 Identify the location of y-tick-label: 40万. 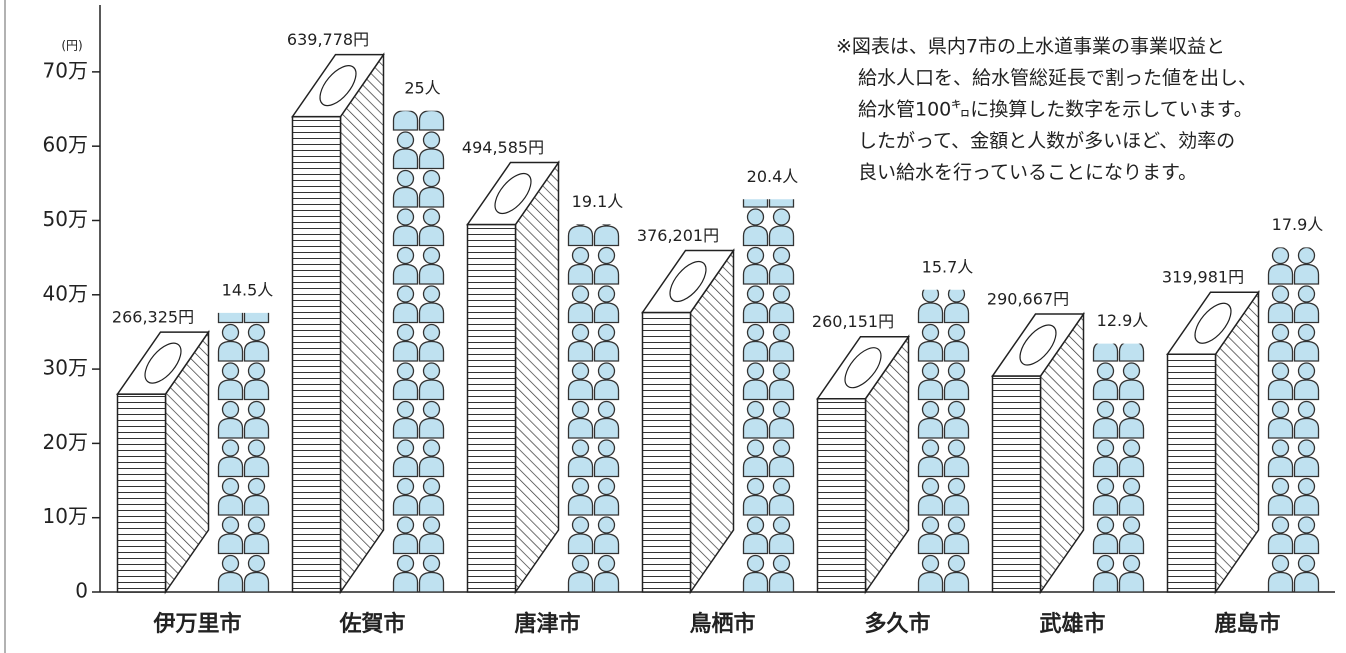
(65, 293).